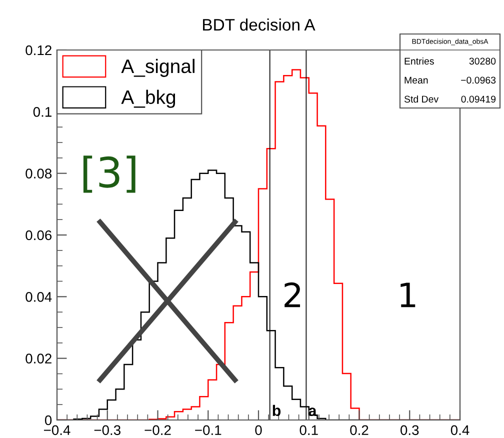 The height and width of the screenshot is (438, 504). Describe the element at coordinates (421, 99) in the screenshot. I see `annotation: Std Dev` at that location.